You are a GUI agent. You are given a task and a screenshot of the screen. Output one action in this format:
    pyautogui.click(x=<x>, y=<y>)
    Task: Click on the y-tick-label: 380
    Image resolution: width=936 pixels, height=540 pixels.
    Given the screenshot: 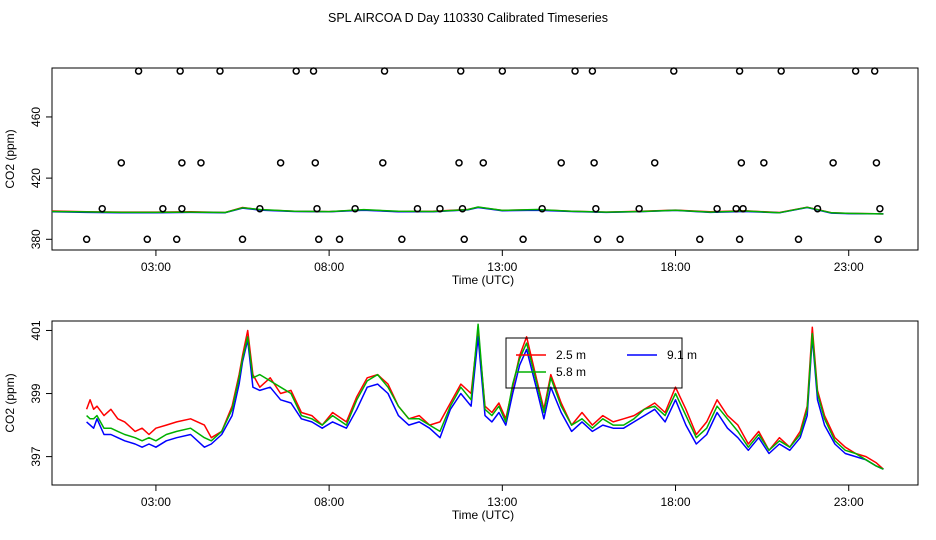 What is the action you would take?
    pyautogui.click(x=36, y=239)
    